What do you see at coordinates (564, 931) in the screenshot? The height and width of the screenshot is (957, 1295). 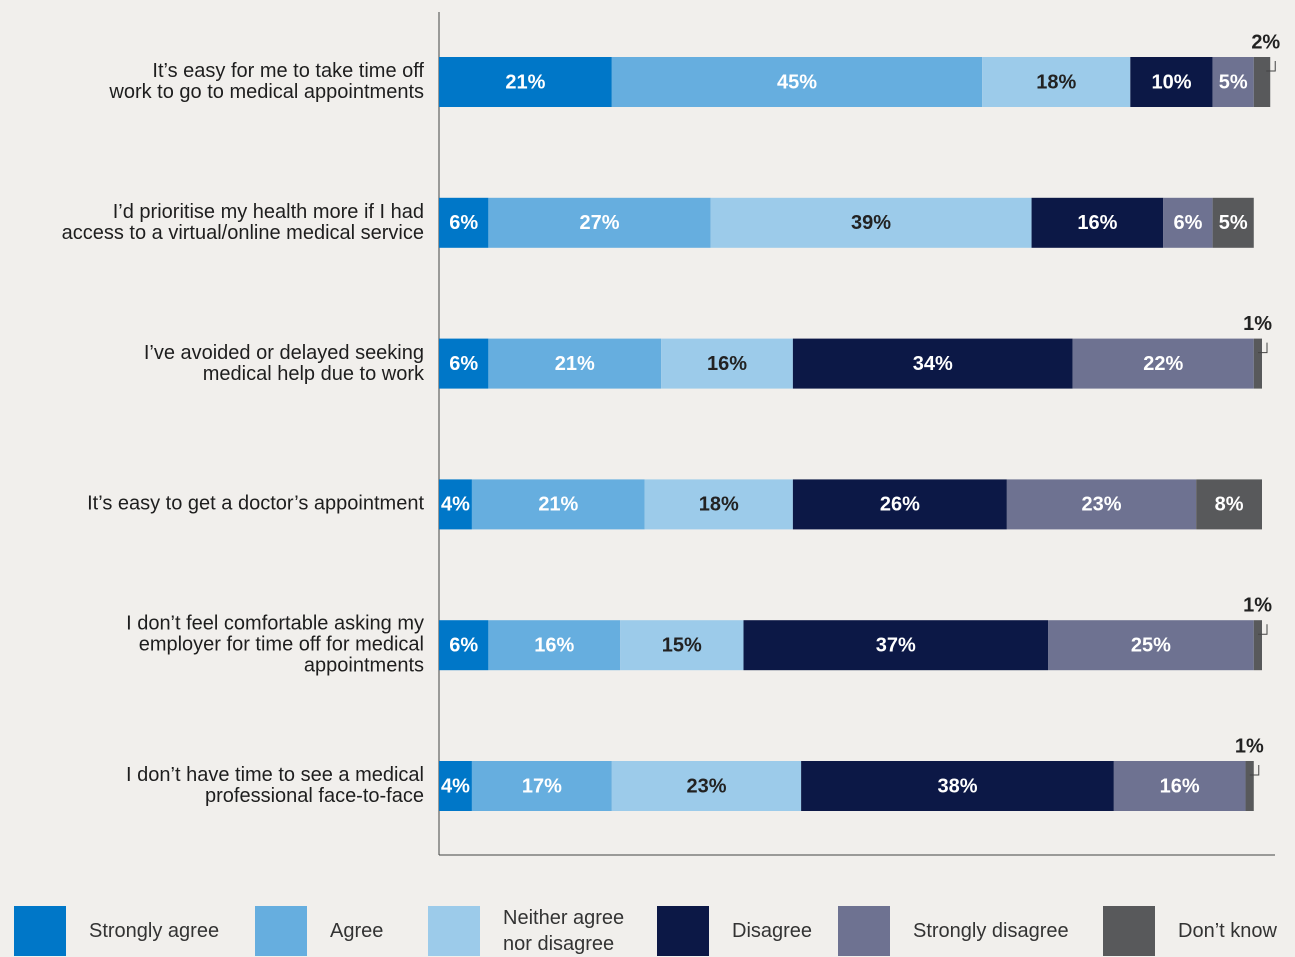 I see `legend-label: Neither agree nor disagree` at bounding box center [564, 931].